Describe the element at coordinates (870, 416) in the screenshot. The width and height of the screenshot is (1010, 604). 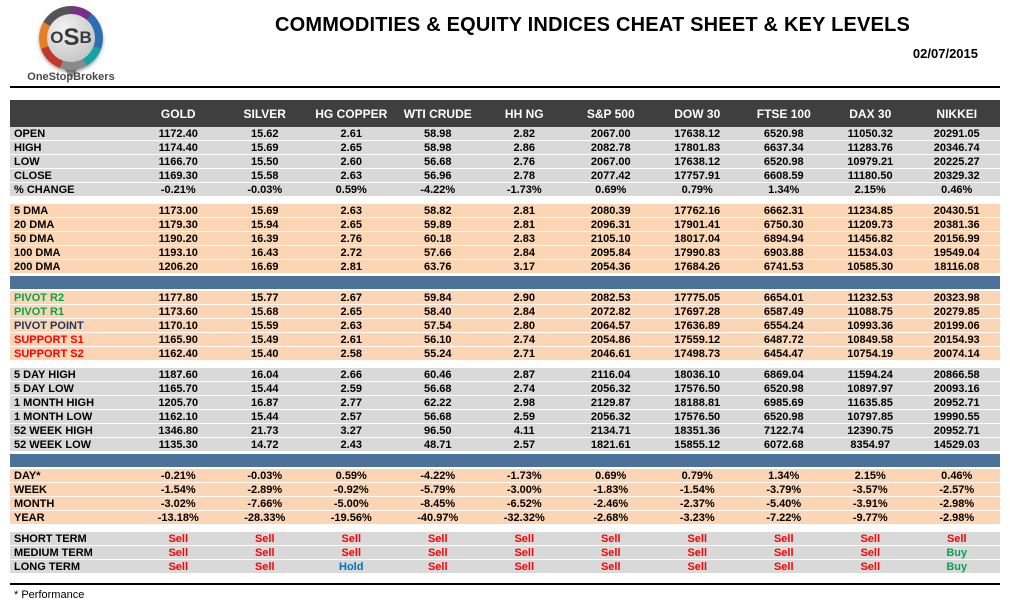
I see `cell: 10797.85` at that location.